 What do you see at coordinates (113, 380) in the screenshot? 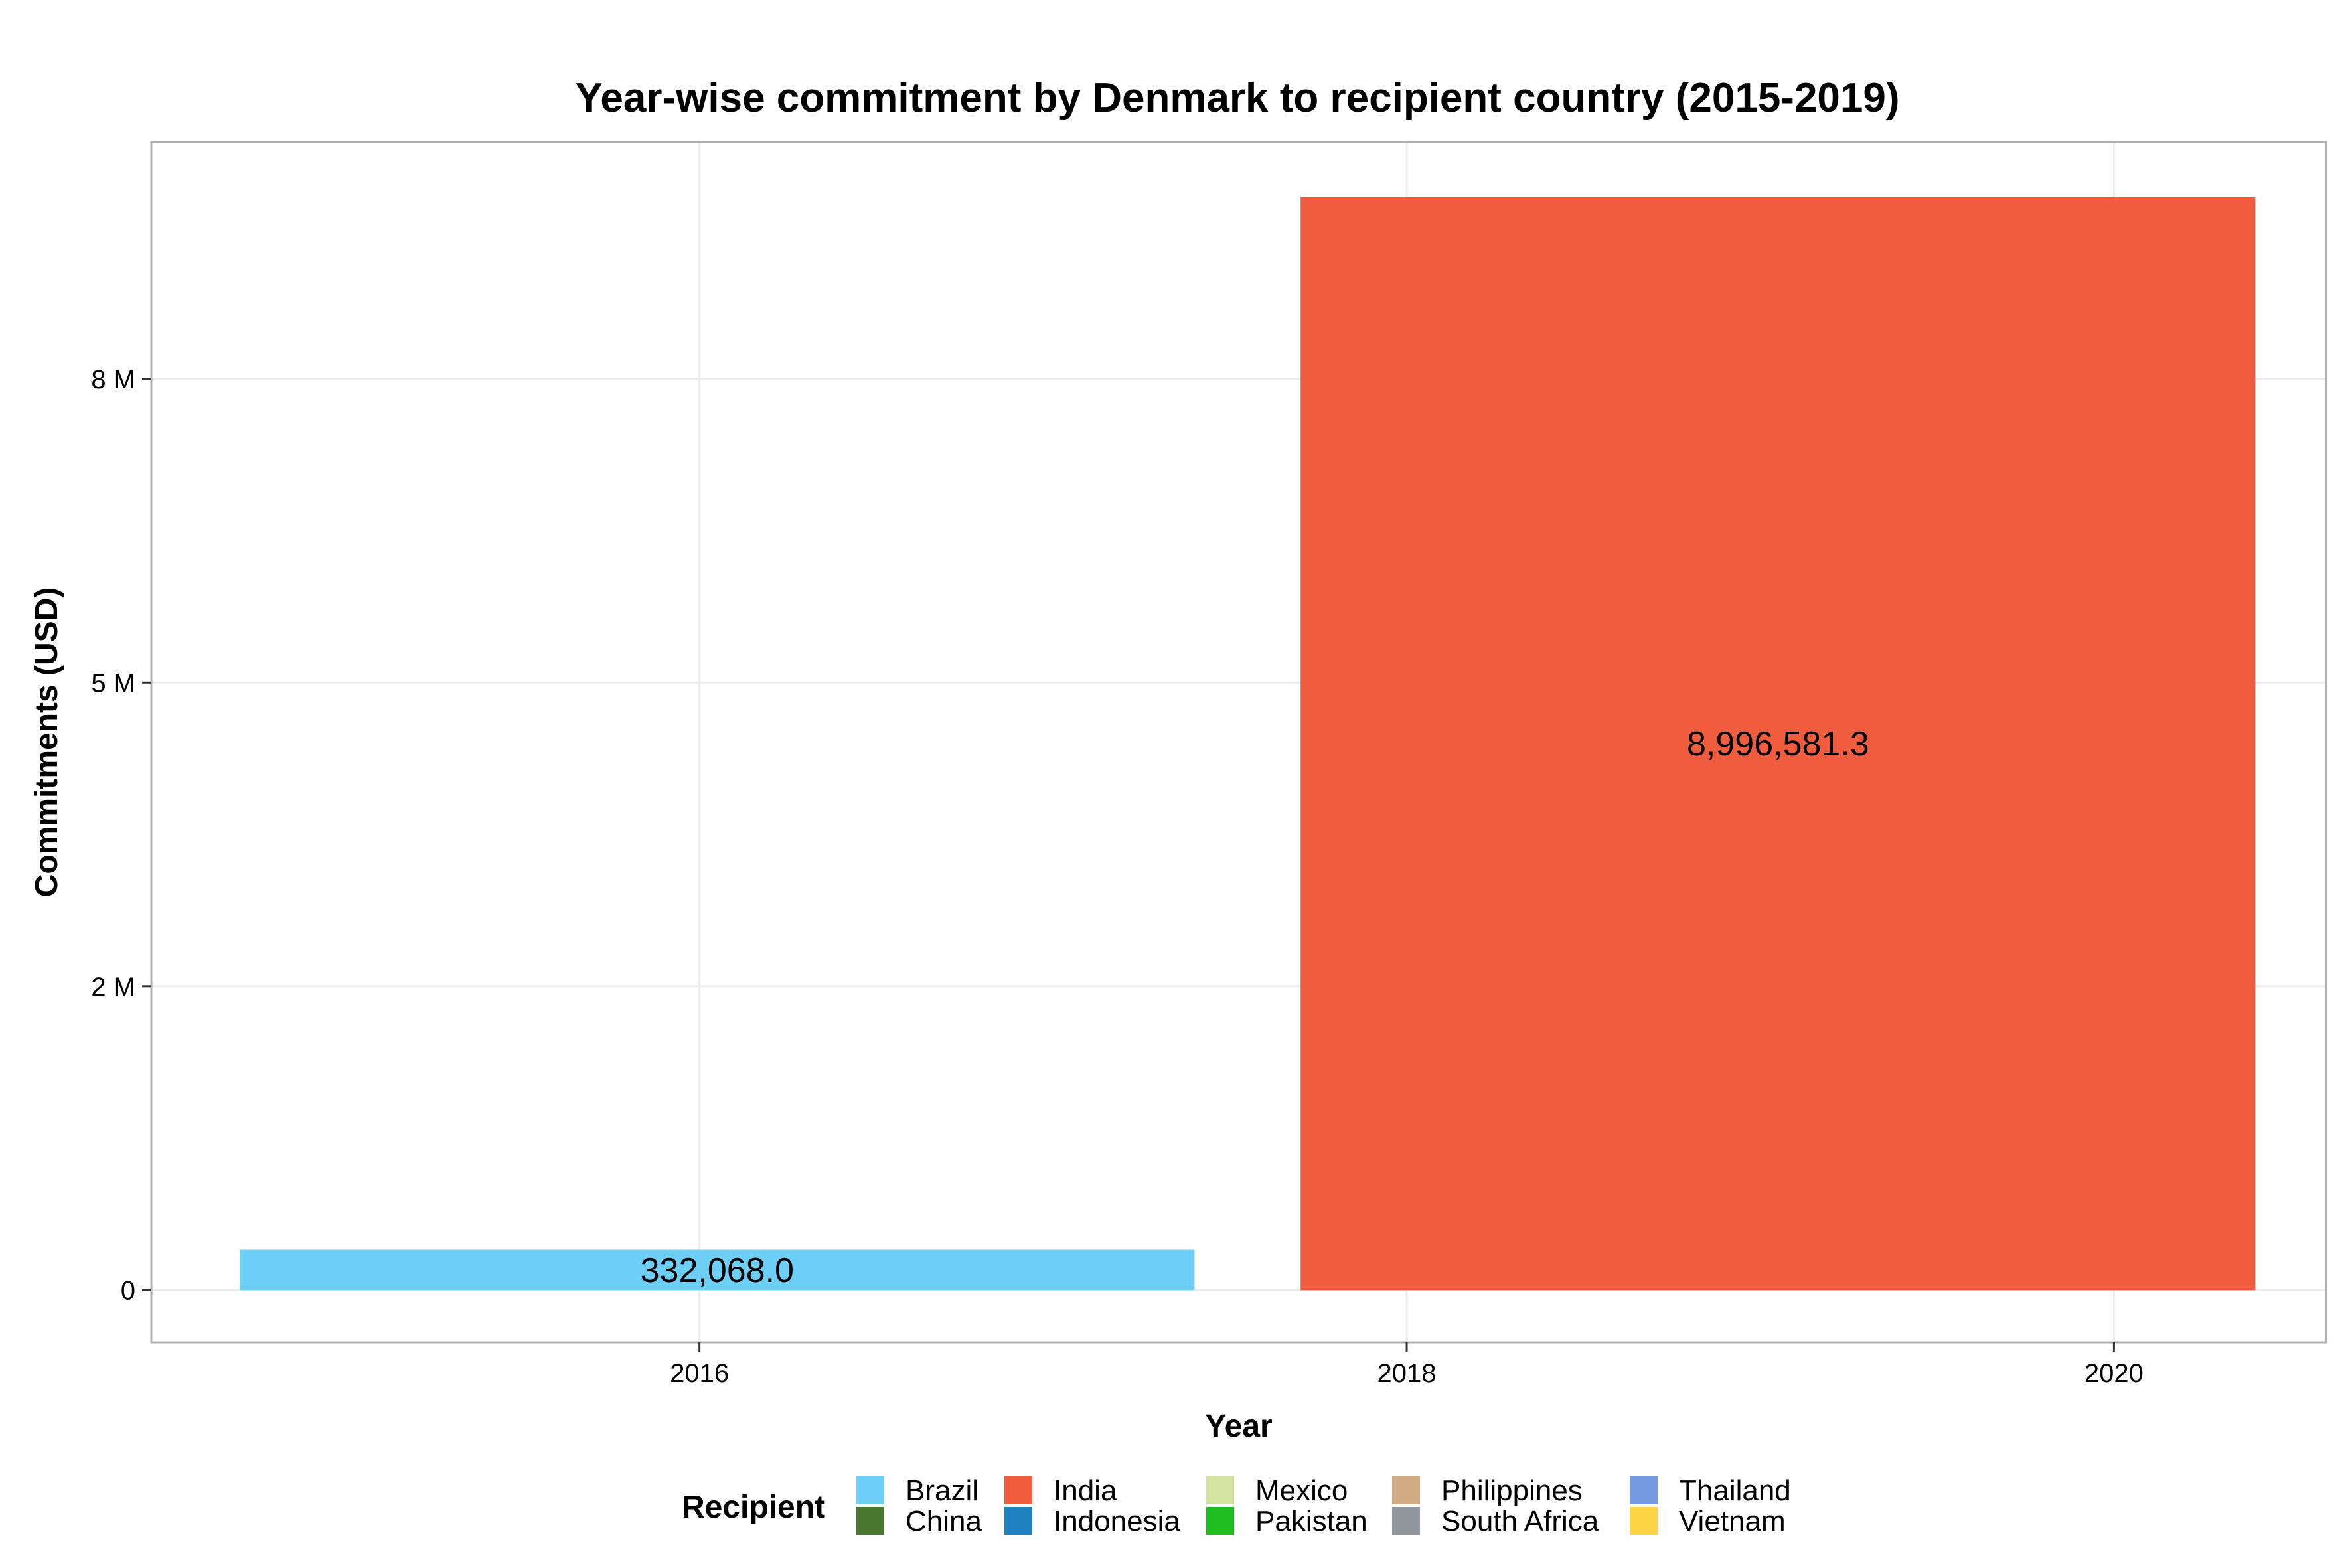
I see `y-tick-label: 8 M` at bounding box center [113, 380].